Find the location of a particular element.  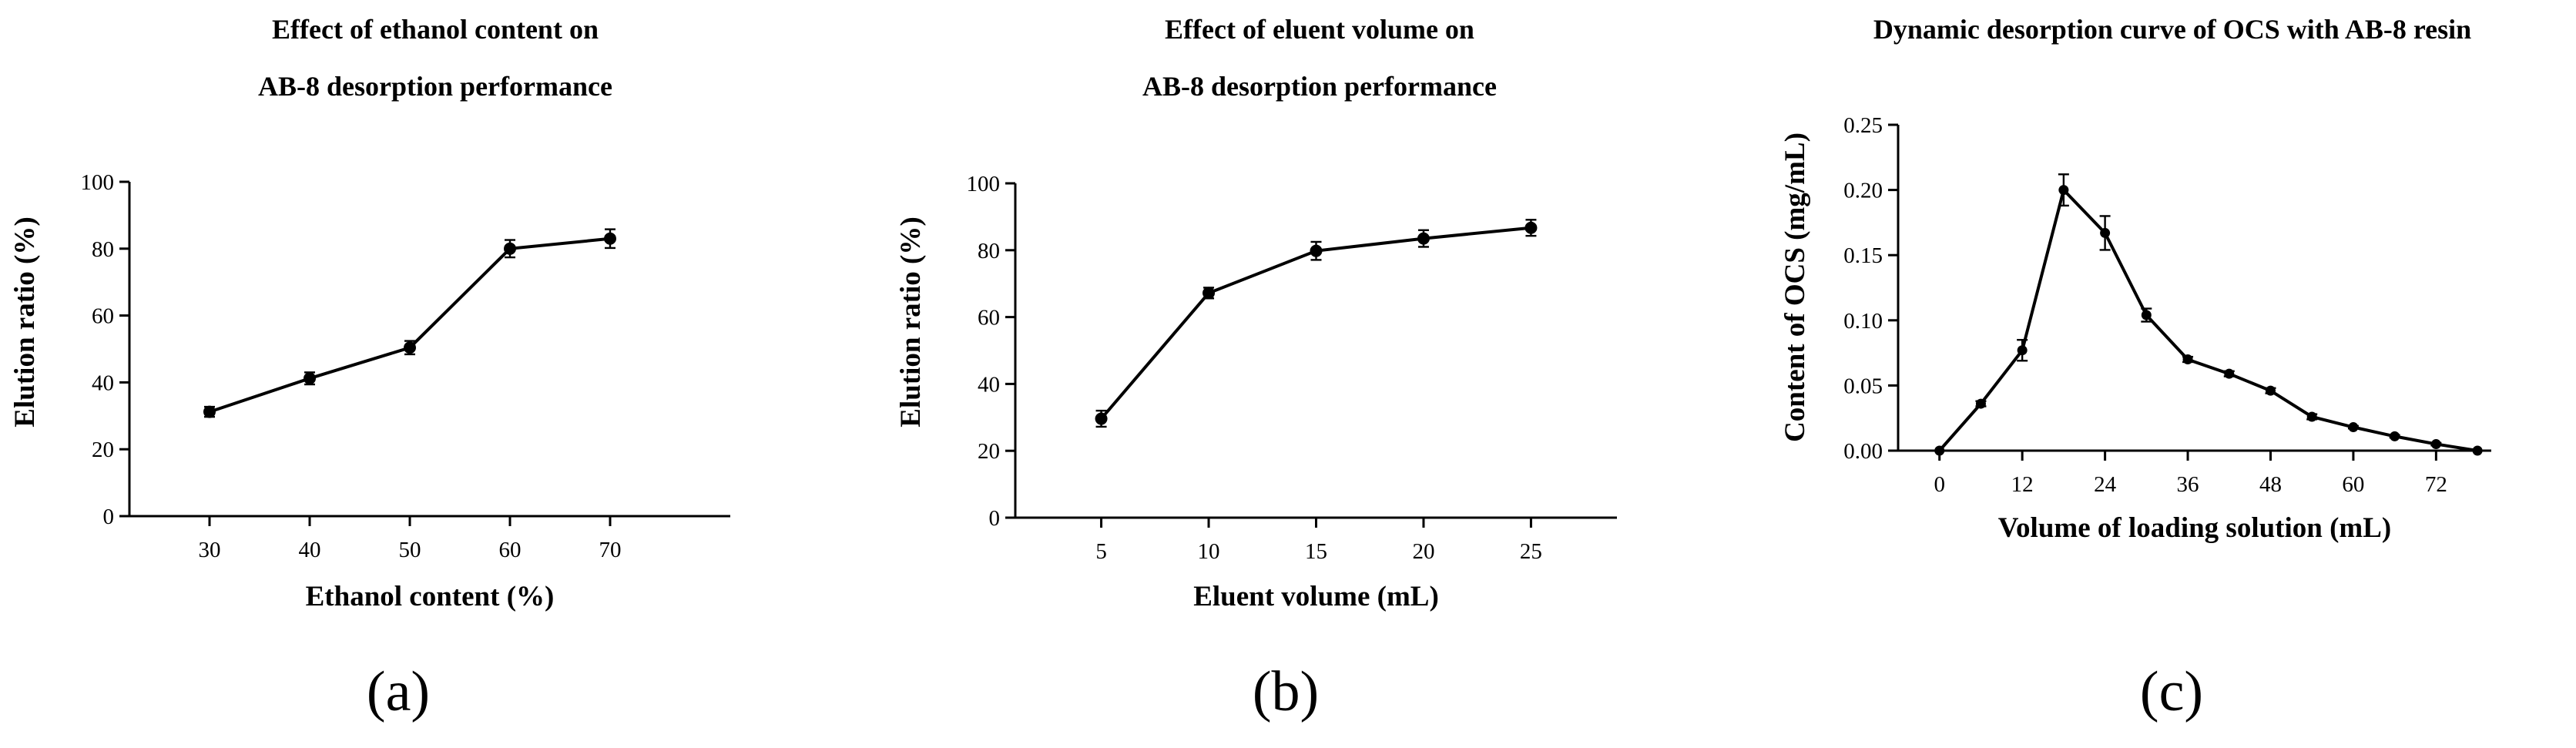

chart-title-line: Effect of eluent volume on is located at coordinates (1319, 29).